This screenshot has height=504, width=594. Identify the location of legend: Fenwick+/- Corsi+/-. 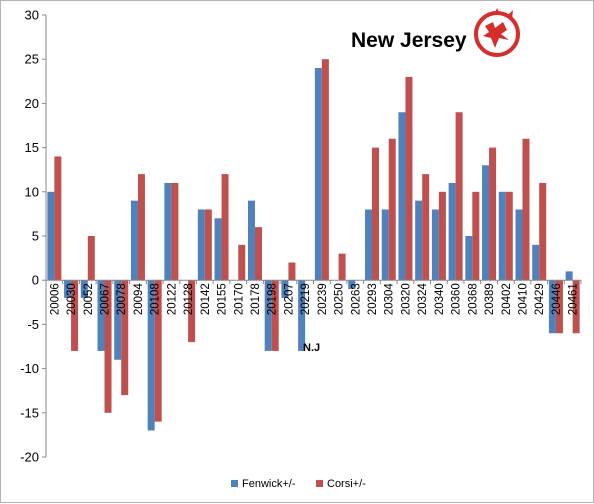
(298, 484).